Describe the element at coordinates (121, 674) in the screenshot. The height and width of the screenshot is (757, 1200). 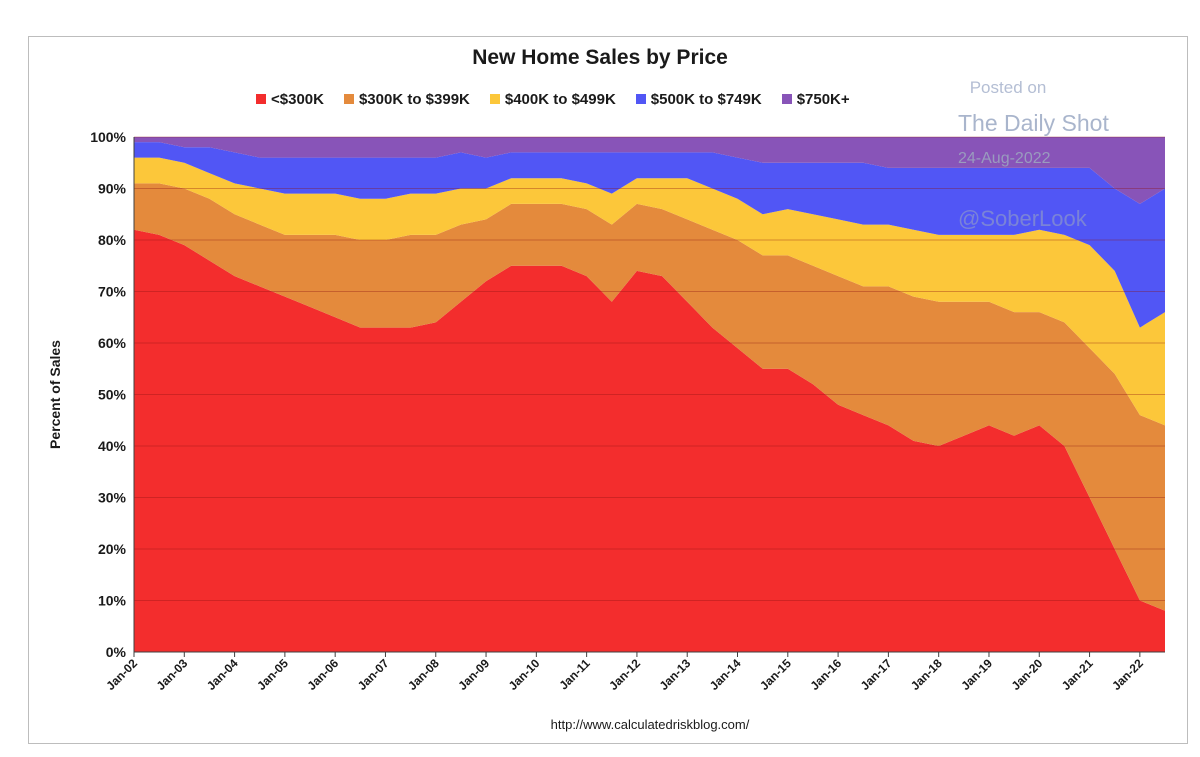
I see `x-tick-label: Jan-02` at that location.